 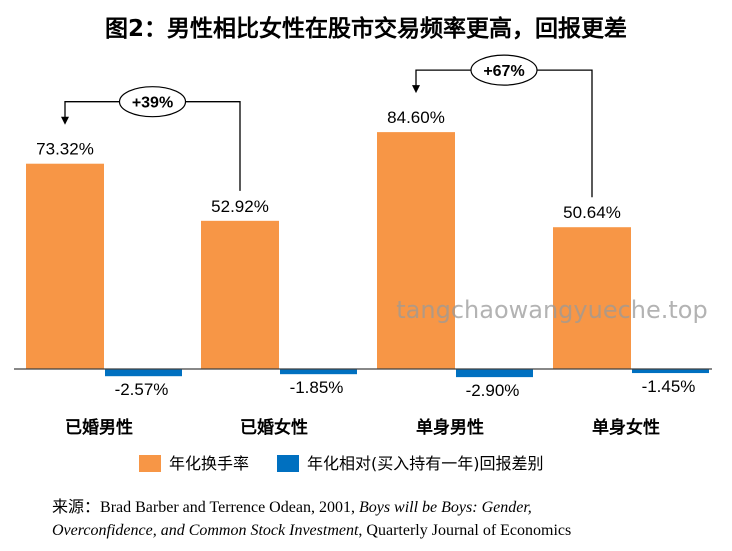 What do you see at coordinates (288, 463) in the screenshot?
I see `legend-swatch-return-diff` at bounding box center [288, 463].